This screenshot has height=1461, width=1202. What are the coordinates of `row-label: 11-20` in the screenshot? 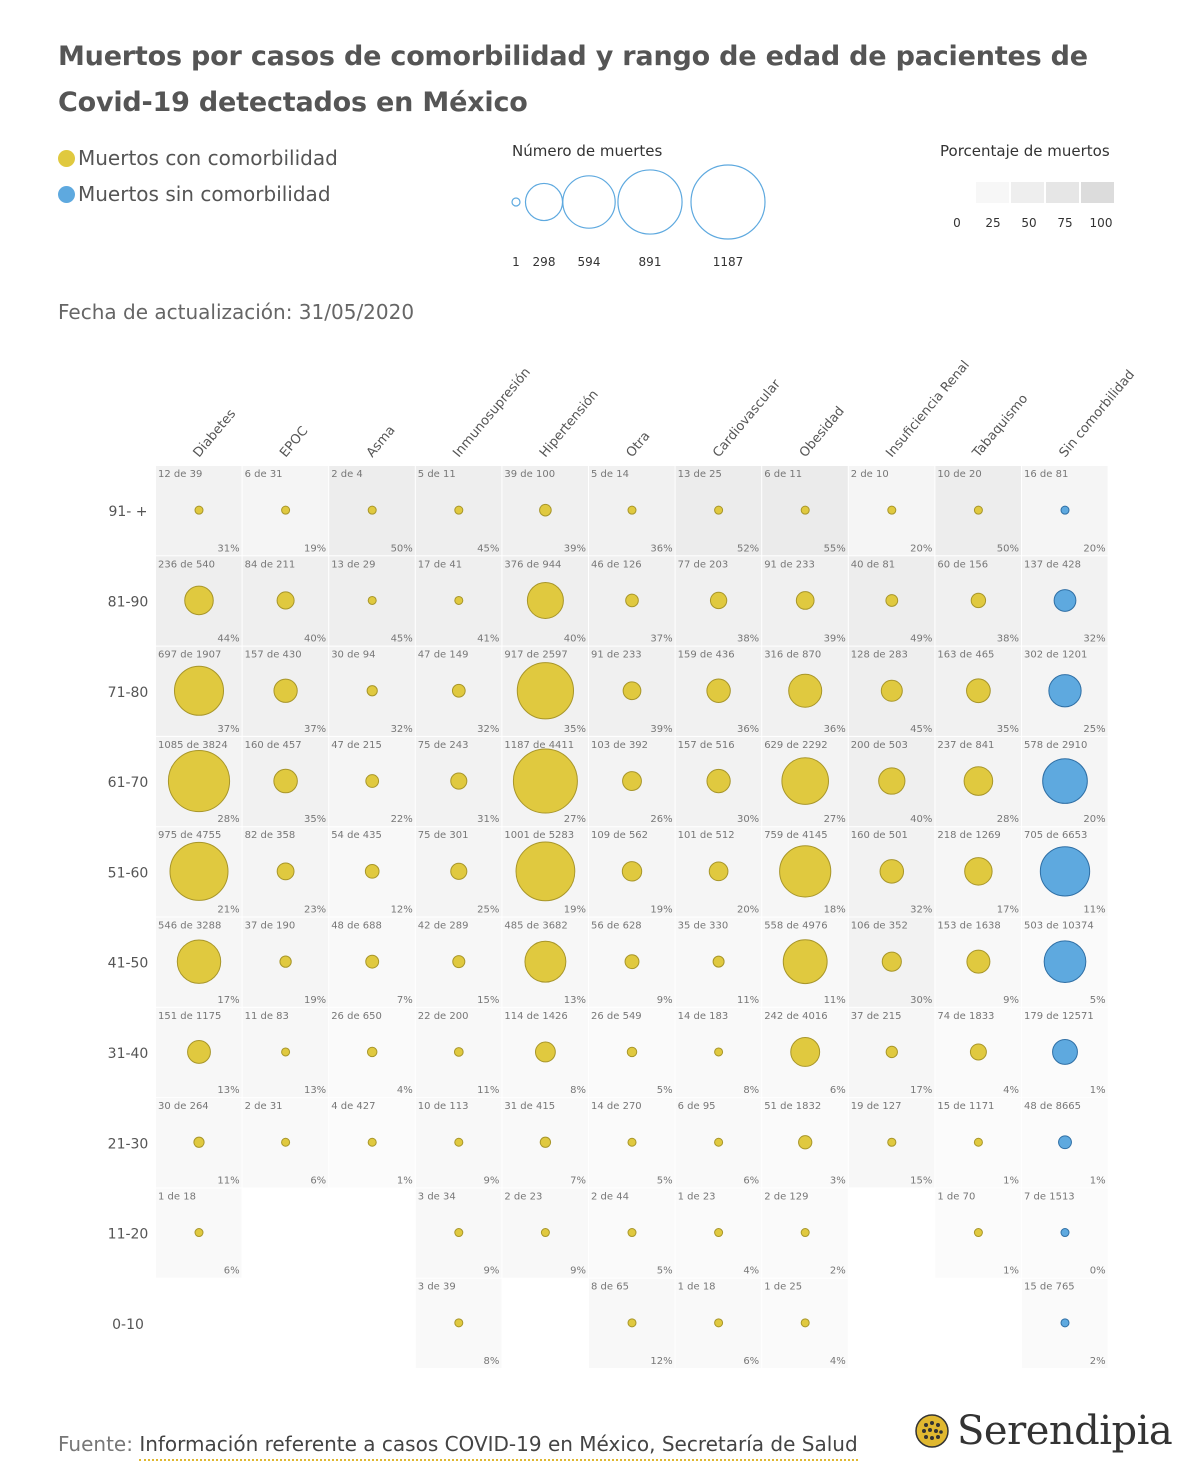 It's located at (128, 1235).